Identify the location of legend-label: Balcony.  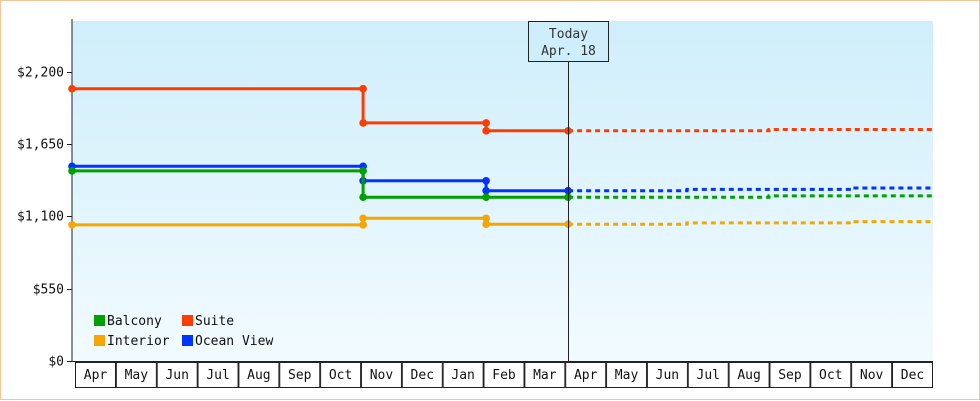
(134, 321).